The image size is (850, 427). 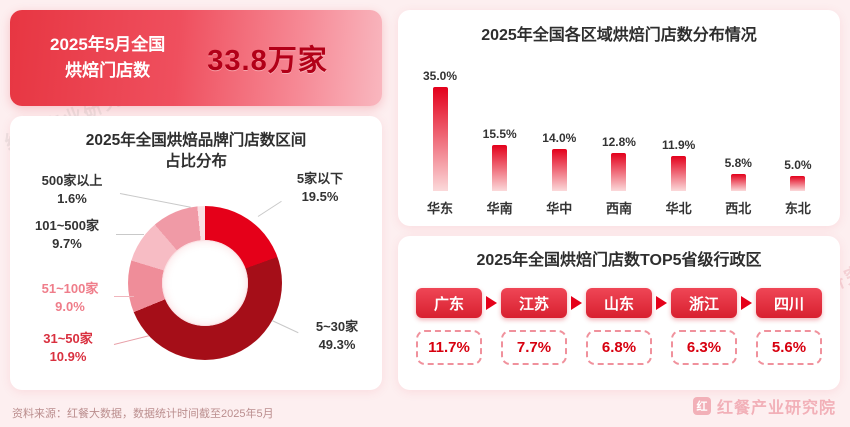 I want to click on hongcan-logo: 红 红餐产业研究院, so click(x=764, y=406).